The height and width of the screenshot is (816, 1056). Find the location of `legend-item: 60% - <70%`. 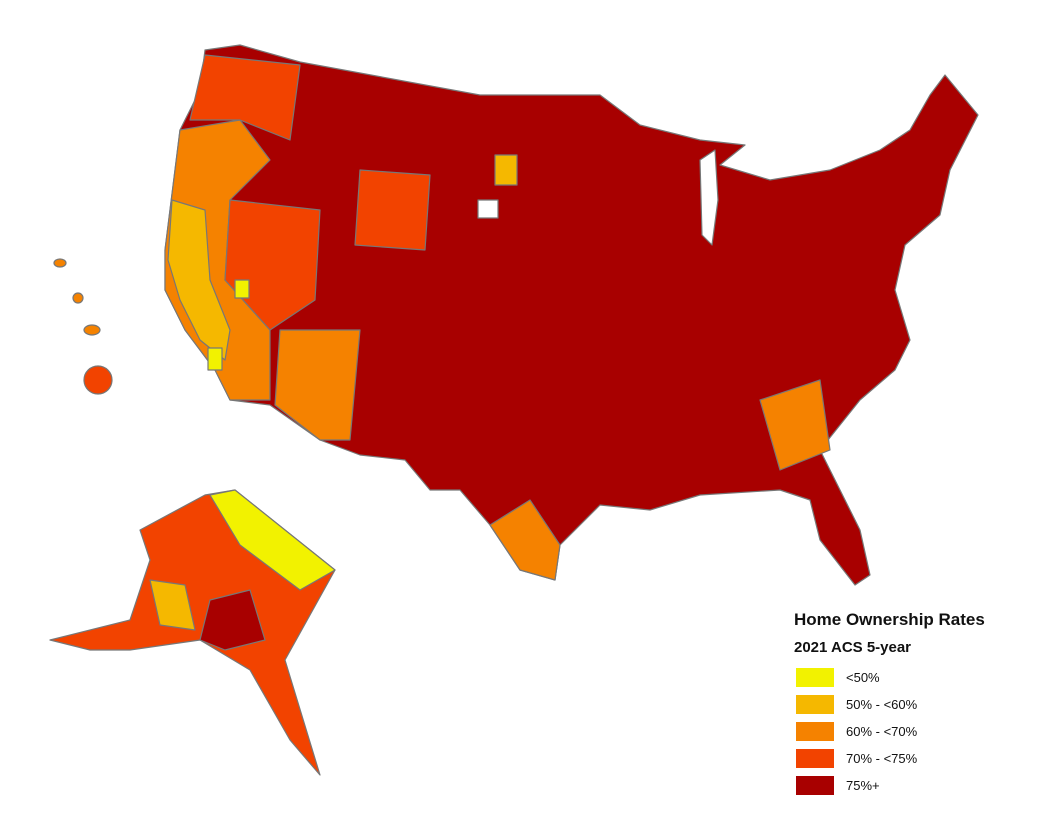

legend-item: 60% - <70% is located at coordinates (856, 731).